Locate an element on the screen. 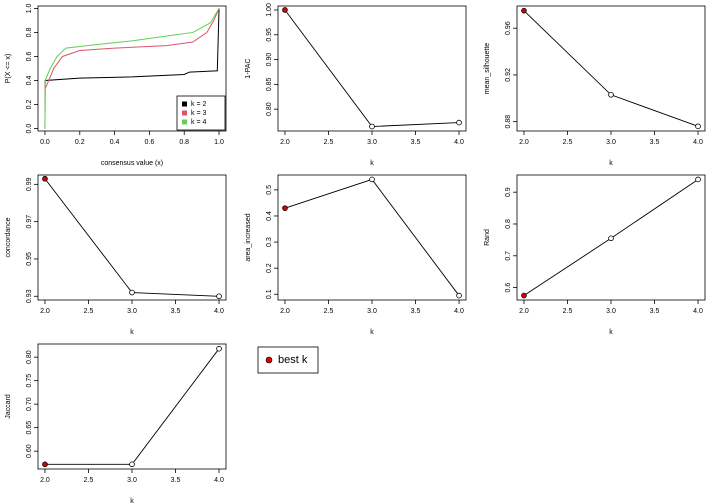 This screenshot has height=504, width=720. x-tick-label: 1.0 is located at coordinates (219, 142).